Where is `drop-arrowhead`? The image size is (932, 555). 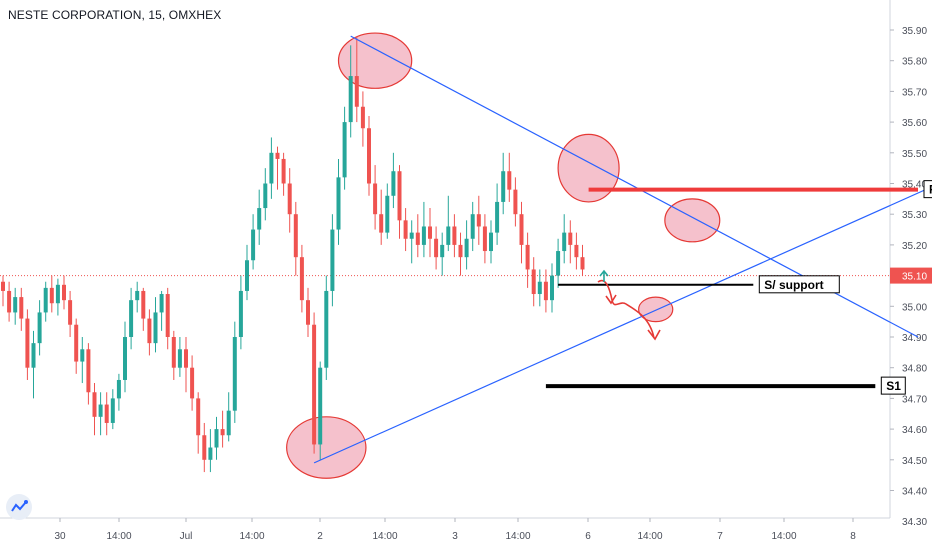 drop-arrowhead is located at coordinates (611, 299).